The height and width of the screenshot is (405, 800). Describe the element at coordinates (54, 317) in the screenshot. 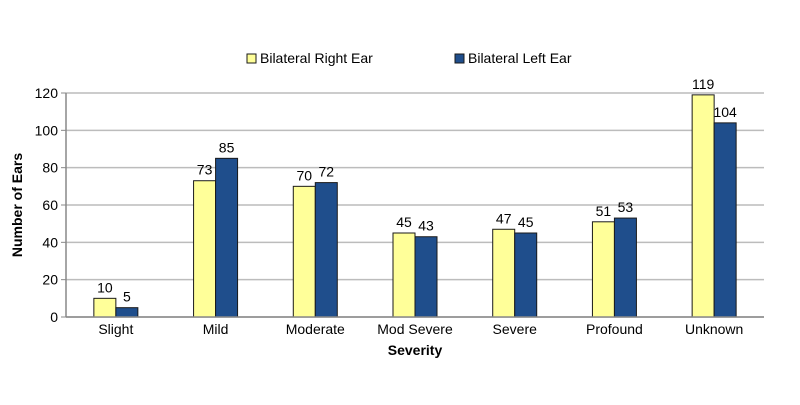

I see `y-tick-label: 0` at that location.